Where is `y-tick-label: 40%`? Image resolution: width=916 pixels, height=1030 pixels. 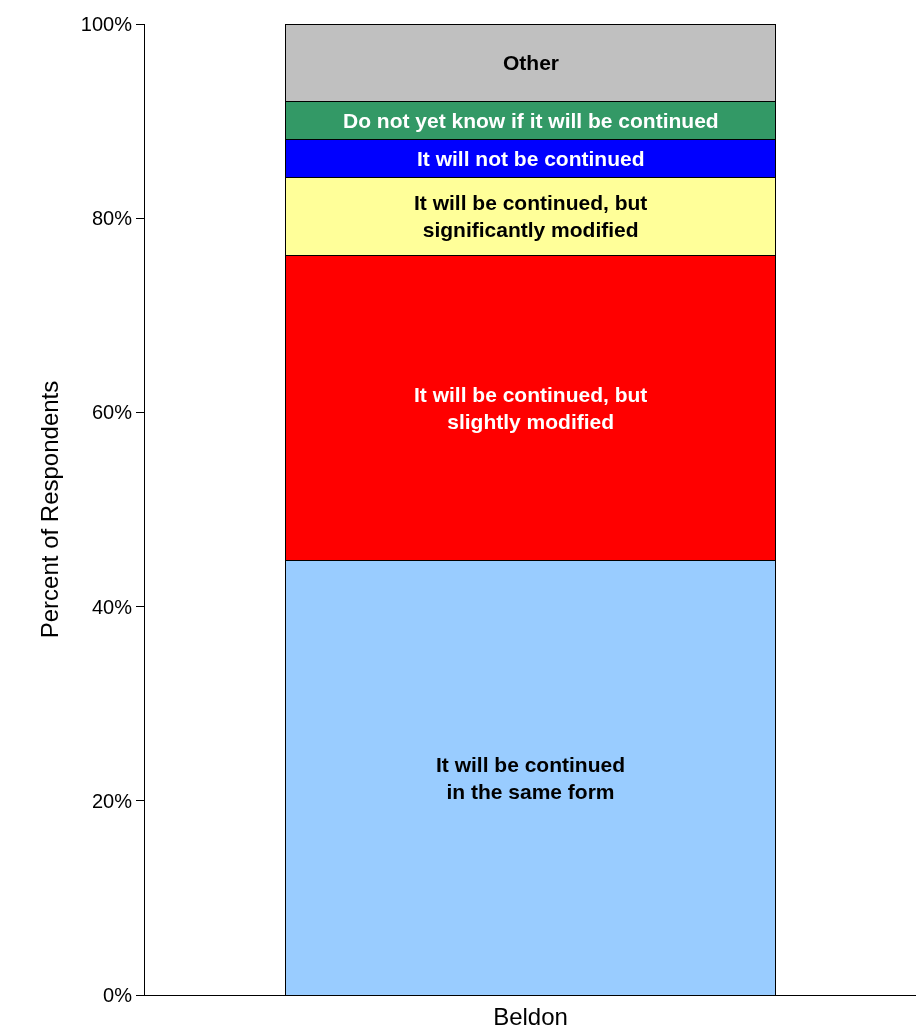 y-tick-label: 40% is located at coordinates (112, 606).